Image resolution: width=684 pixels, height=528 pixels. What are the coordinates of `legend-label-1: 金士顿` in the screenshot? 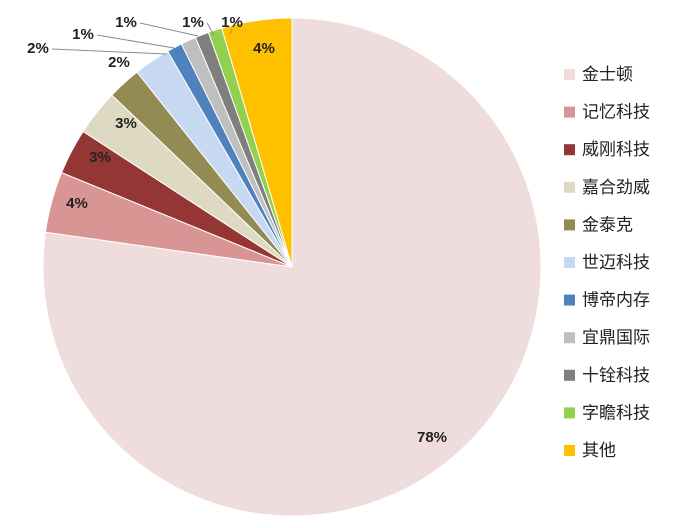 It's located at (607, 75).